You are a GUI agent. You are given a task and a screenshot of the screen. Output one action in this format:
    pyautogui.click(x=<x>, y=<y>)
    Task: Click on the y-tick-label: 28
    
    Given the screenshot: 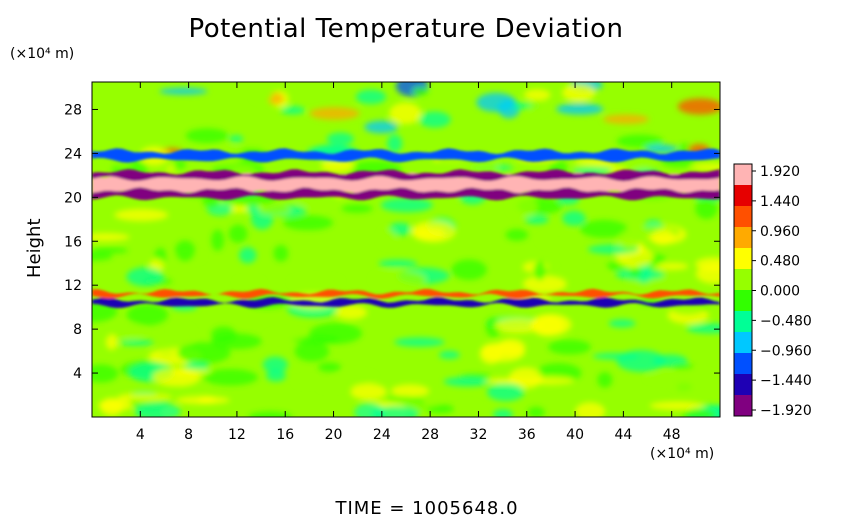 What is the action you would take?
    pyautogui.click(x=73, y=110)
    